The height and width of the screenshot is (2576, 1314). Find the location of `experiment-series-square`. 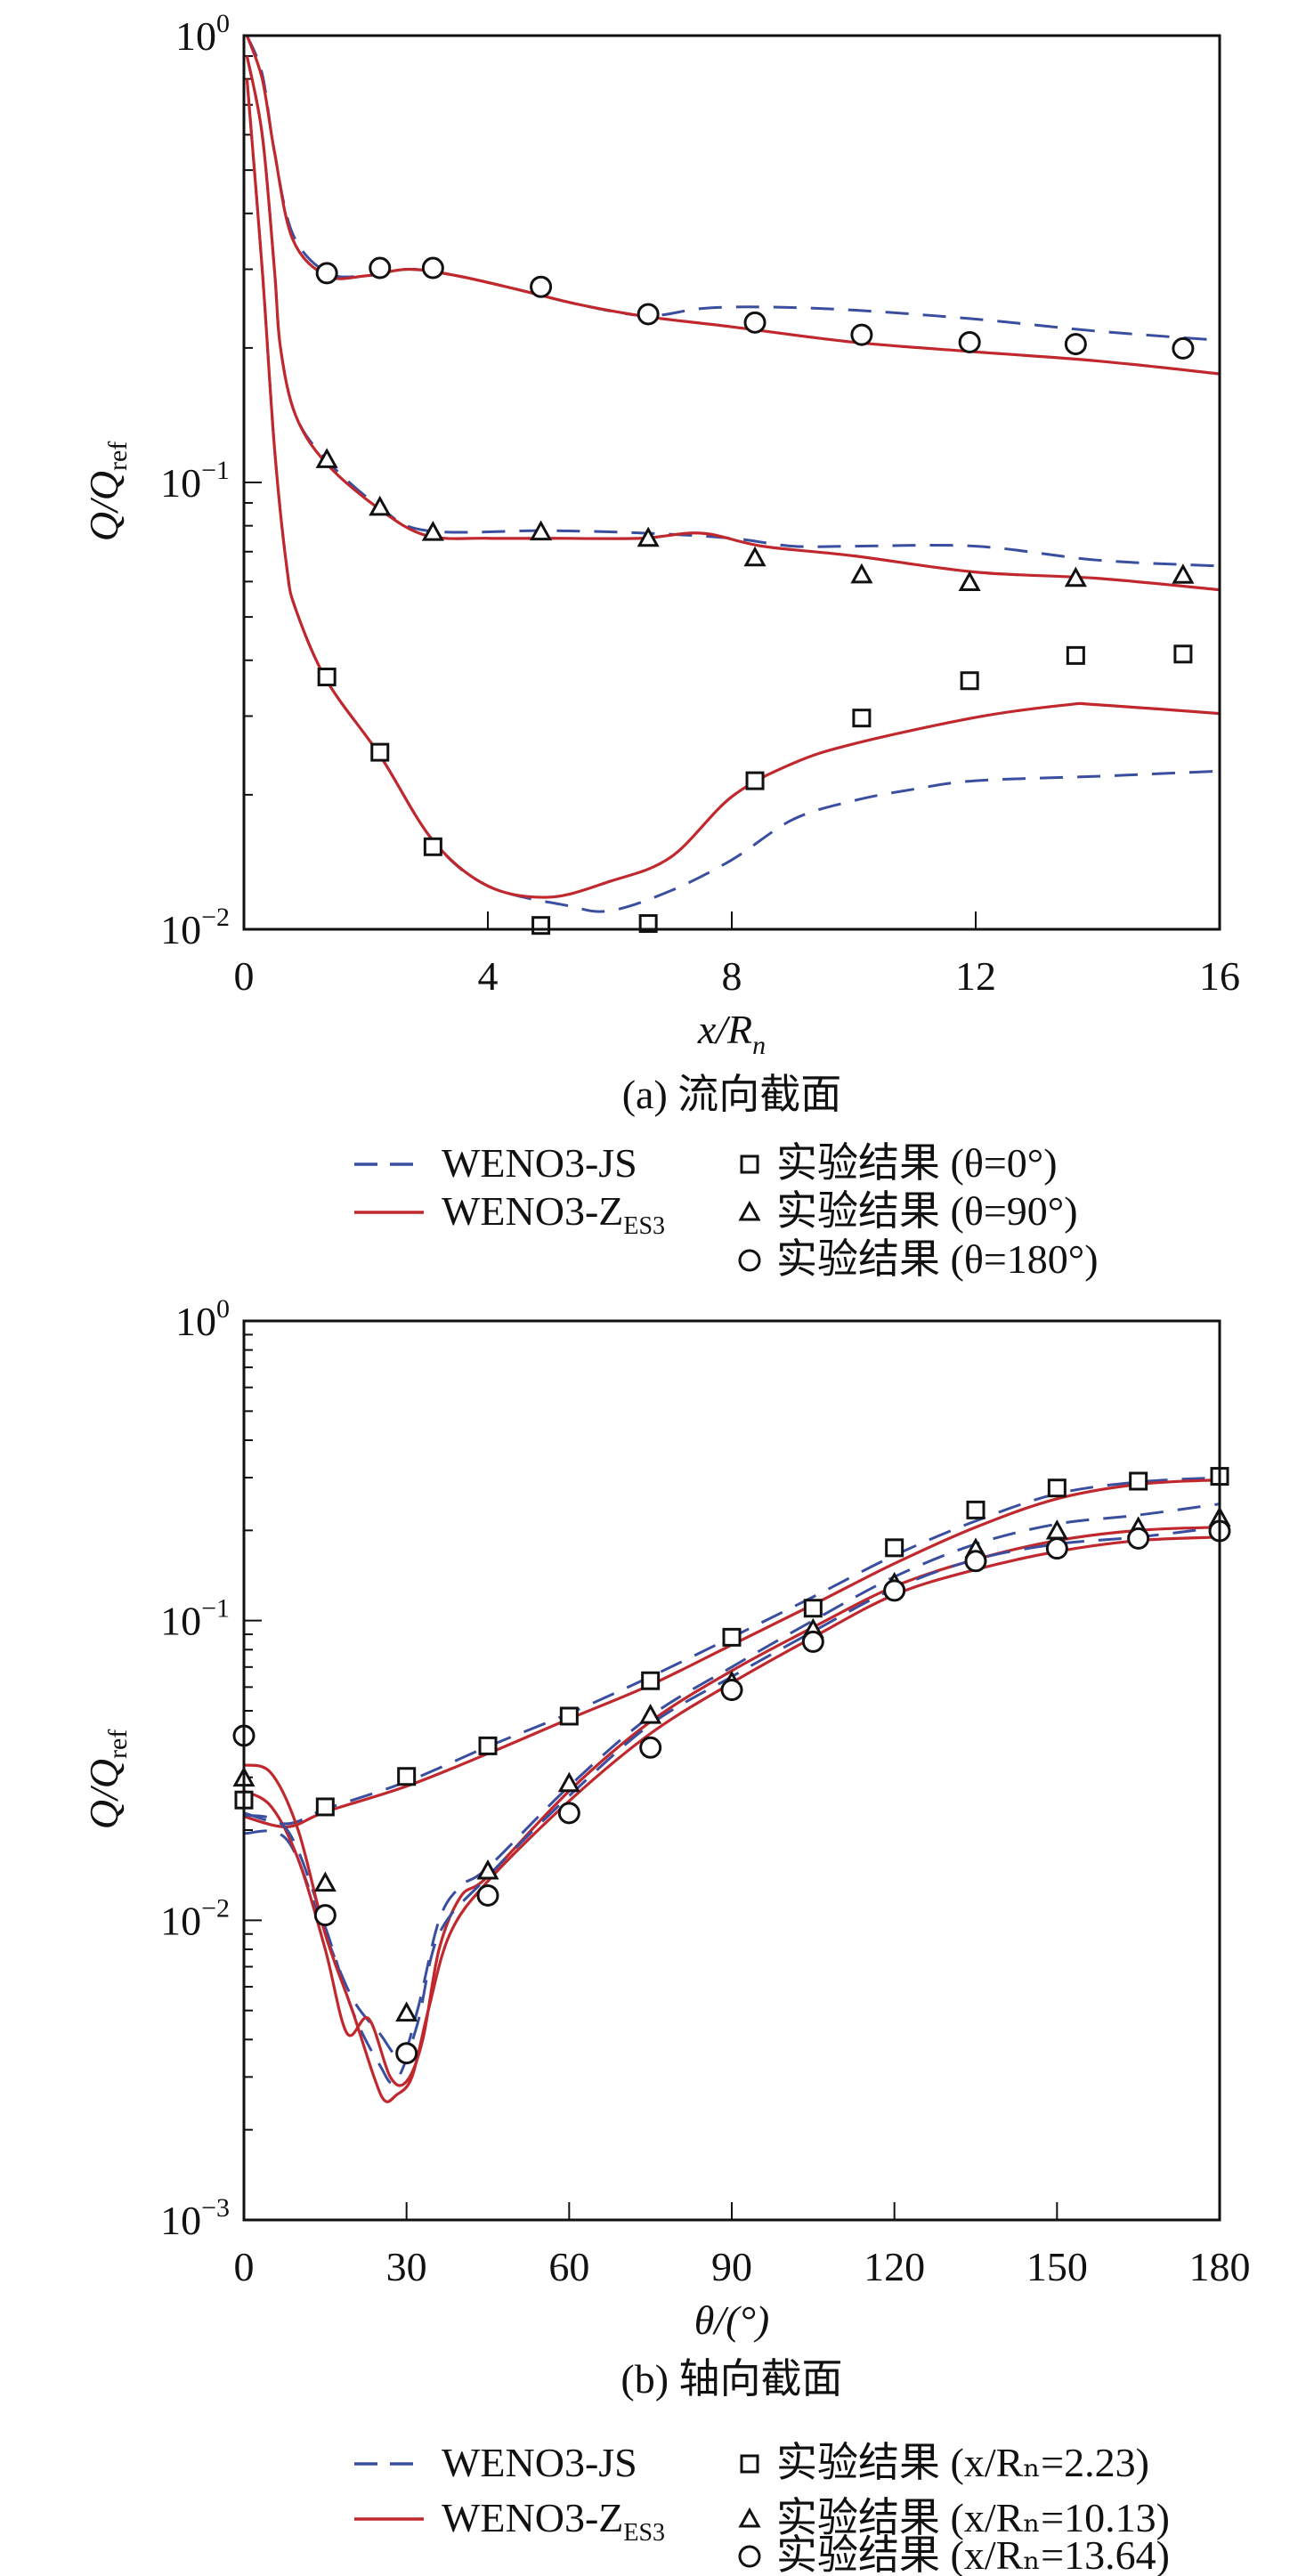

experiment-series-square is located at coordinates (755, 790).